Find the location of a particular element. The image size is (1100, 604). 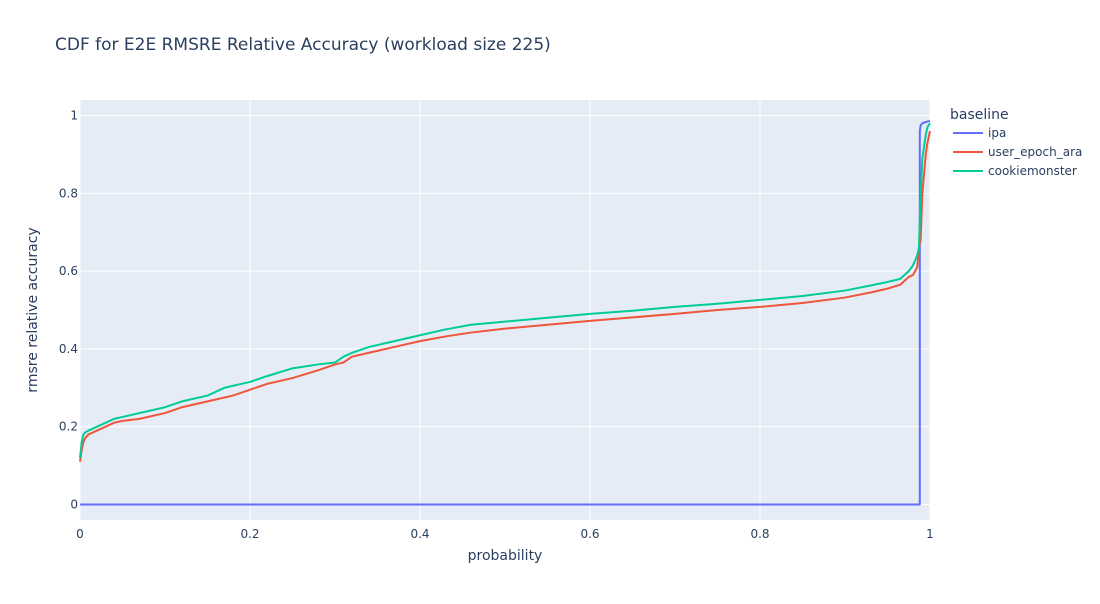

y-tick-label: 0 is located at coordinates (74, 504).